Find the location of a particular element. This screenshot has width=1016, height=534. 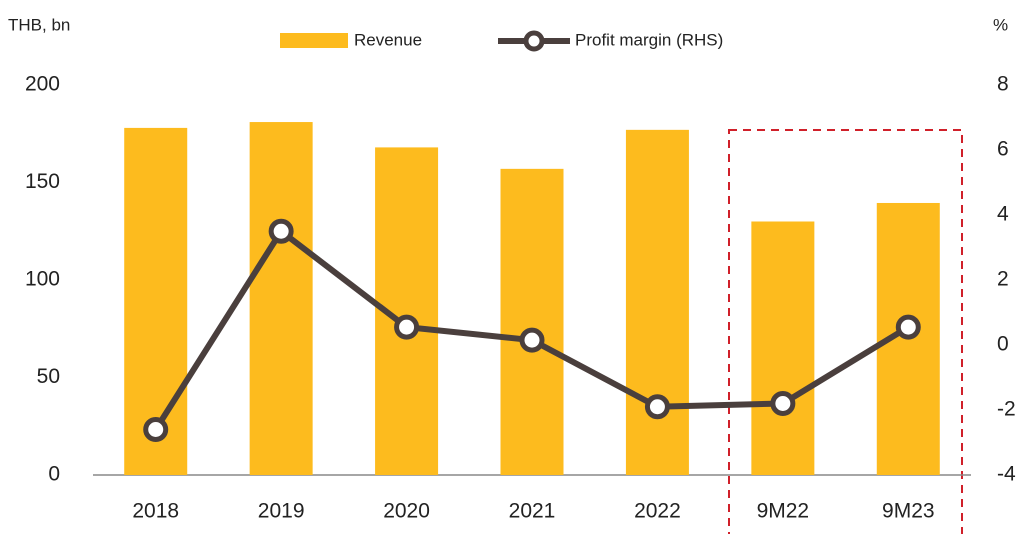

y2-tick-label: 4 is located at coordinates (1003, 214).